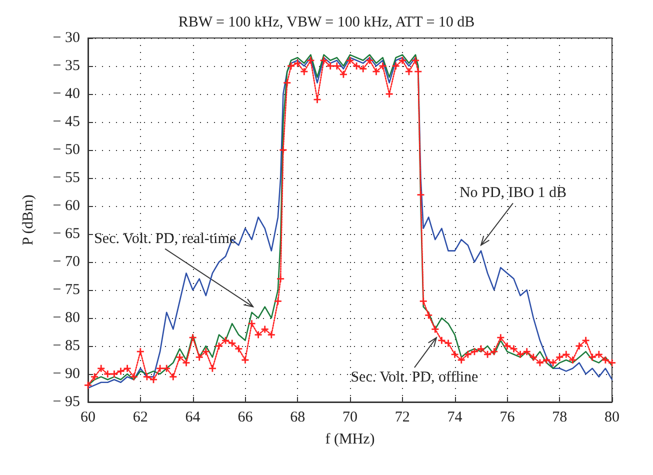 This screenshot has width=653, height=475. Describe the element at coordinates (560, 418) in the screenshot. I see `x-tick-label: 78` at that location.